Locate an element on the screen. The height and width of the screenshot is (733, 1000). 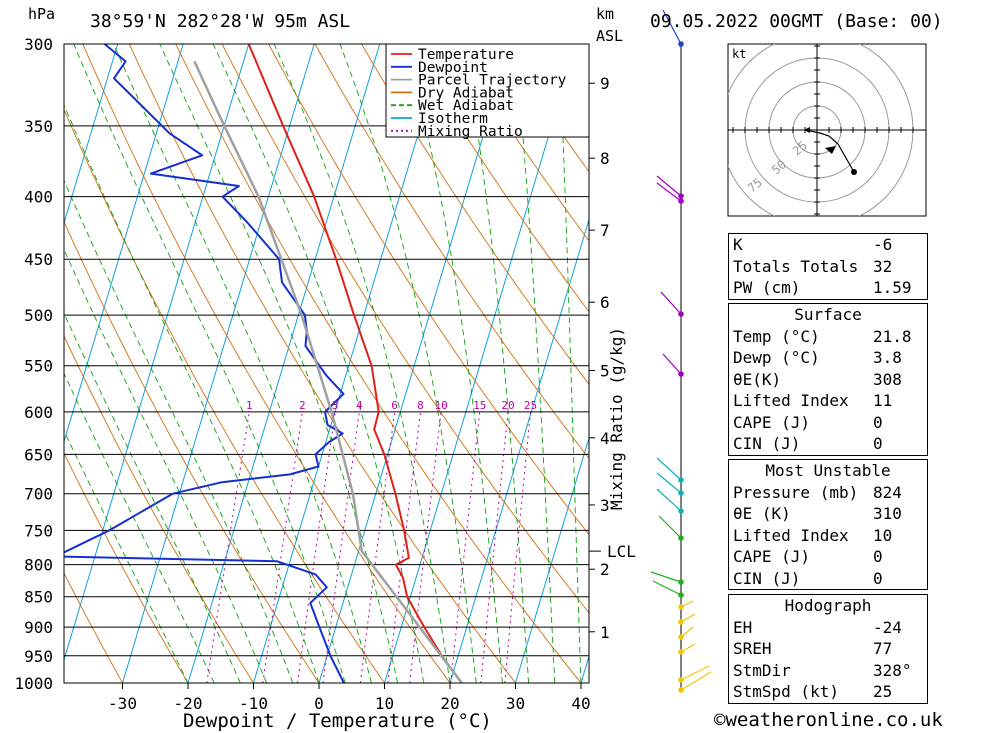
pressure-tick-label: 350 is located at coordinates (38, 126).